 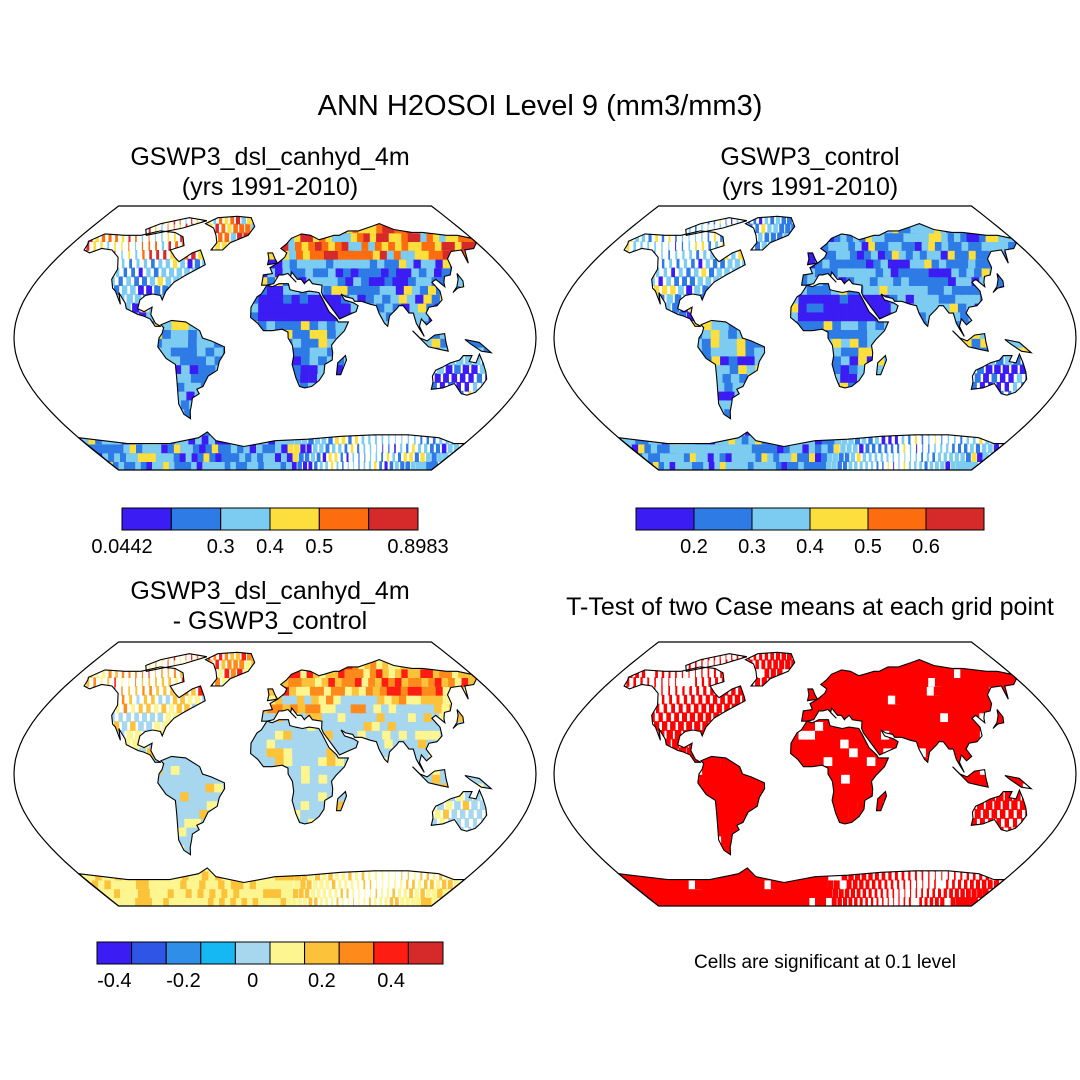 What do you see at coordinates (810, 547) in the screenshot?
I see `colorbar-2-label: 0.4` at bounding box center [810, 547].